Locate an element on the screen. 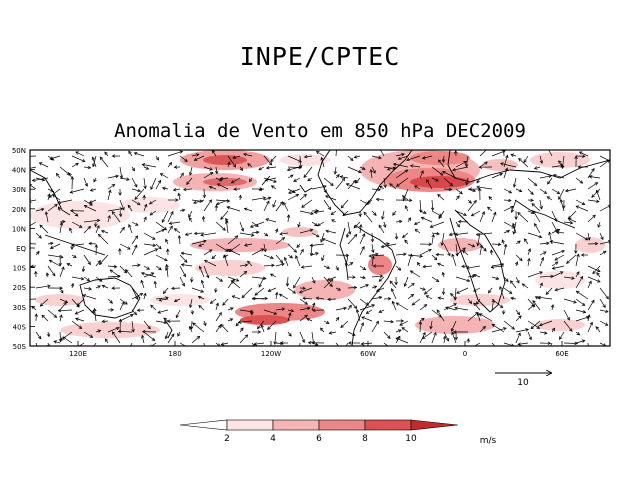 Image resolution: width=640 pixels, height=494 pixels. lat-label: 40N is located at coordinates (19, 171).